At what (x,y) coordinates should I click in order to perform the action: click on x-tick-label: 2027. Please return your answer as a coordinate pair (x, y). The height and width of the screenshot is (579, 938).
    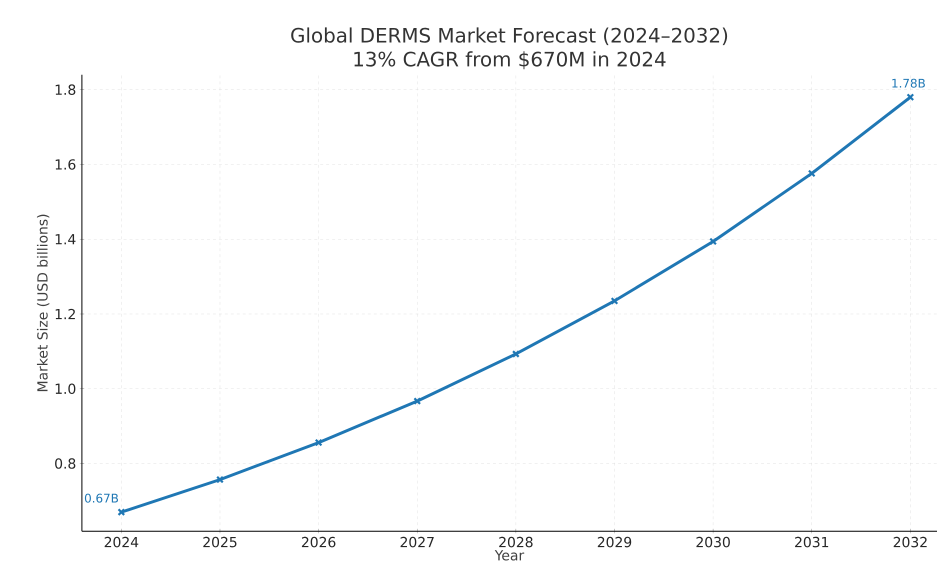
    Looking at the image, I should click on (417, 542).